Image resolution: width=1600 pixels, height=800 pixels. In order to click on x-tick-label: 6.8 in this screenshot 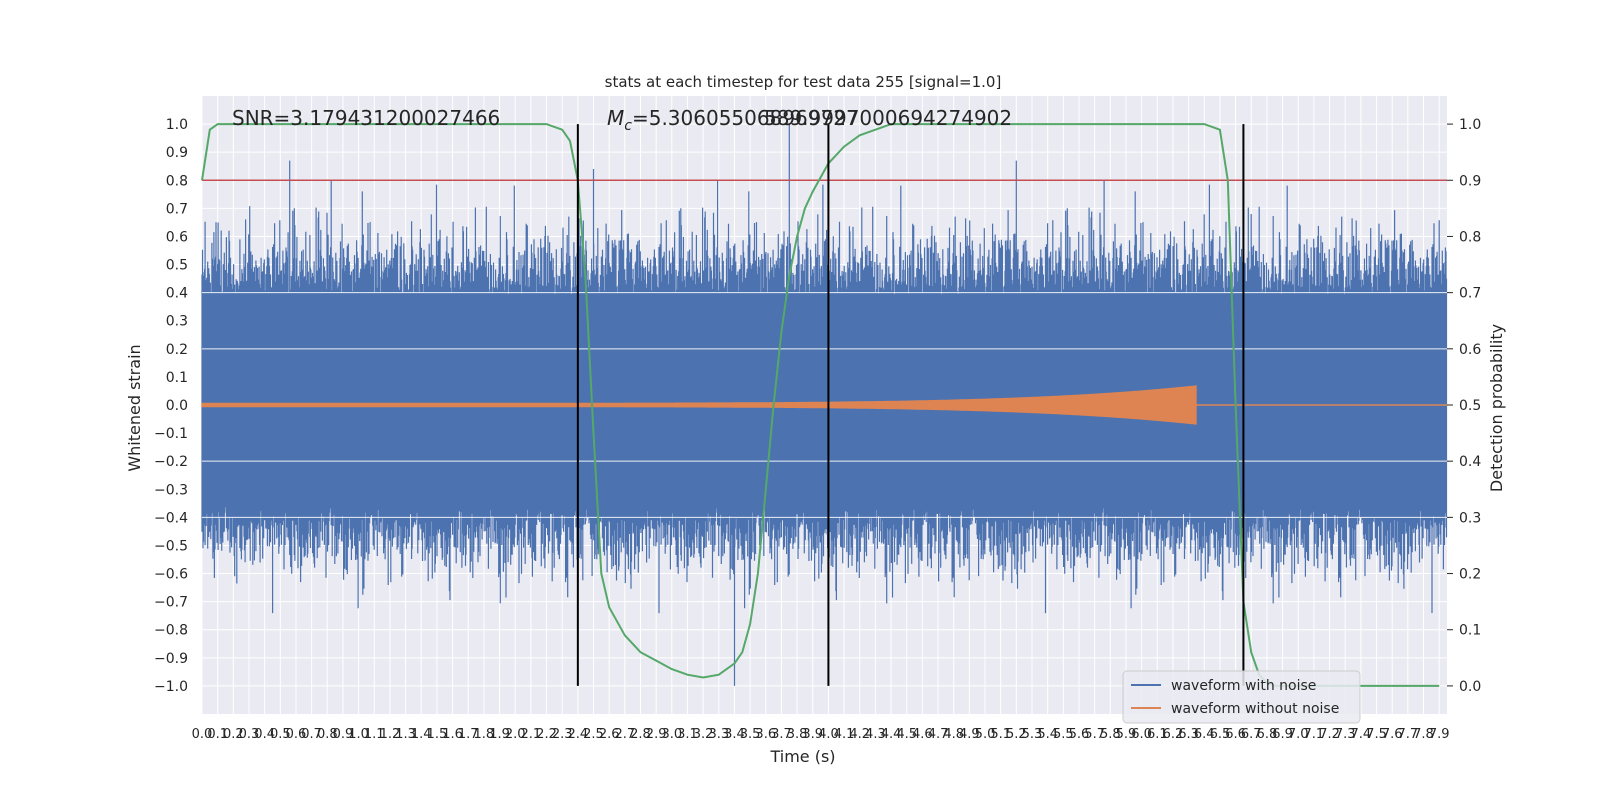, I will do `click(1267, 734)`.